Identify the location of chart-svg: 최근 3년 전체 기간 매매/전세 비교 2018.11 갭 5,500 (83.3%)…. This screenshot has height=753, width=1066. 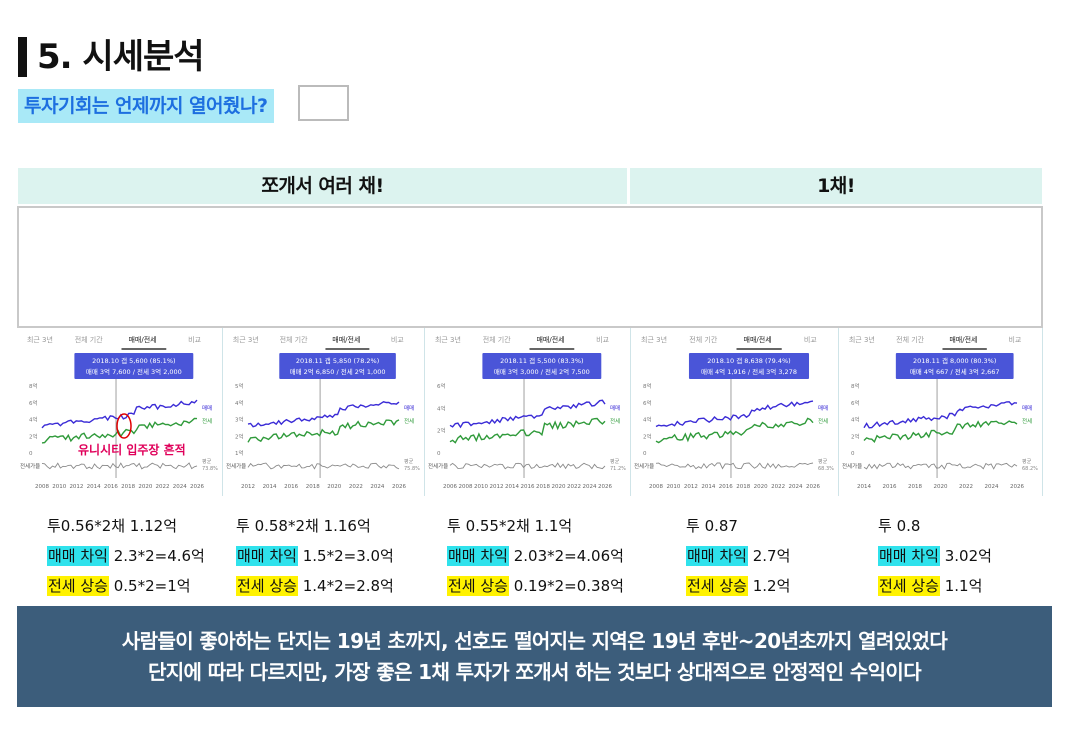
(527, 412).